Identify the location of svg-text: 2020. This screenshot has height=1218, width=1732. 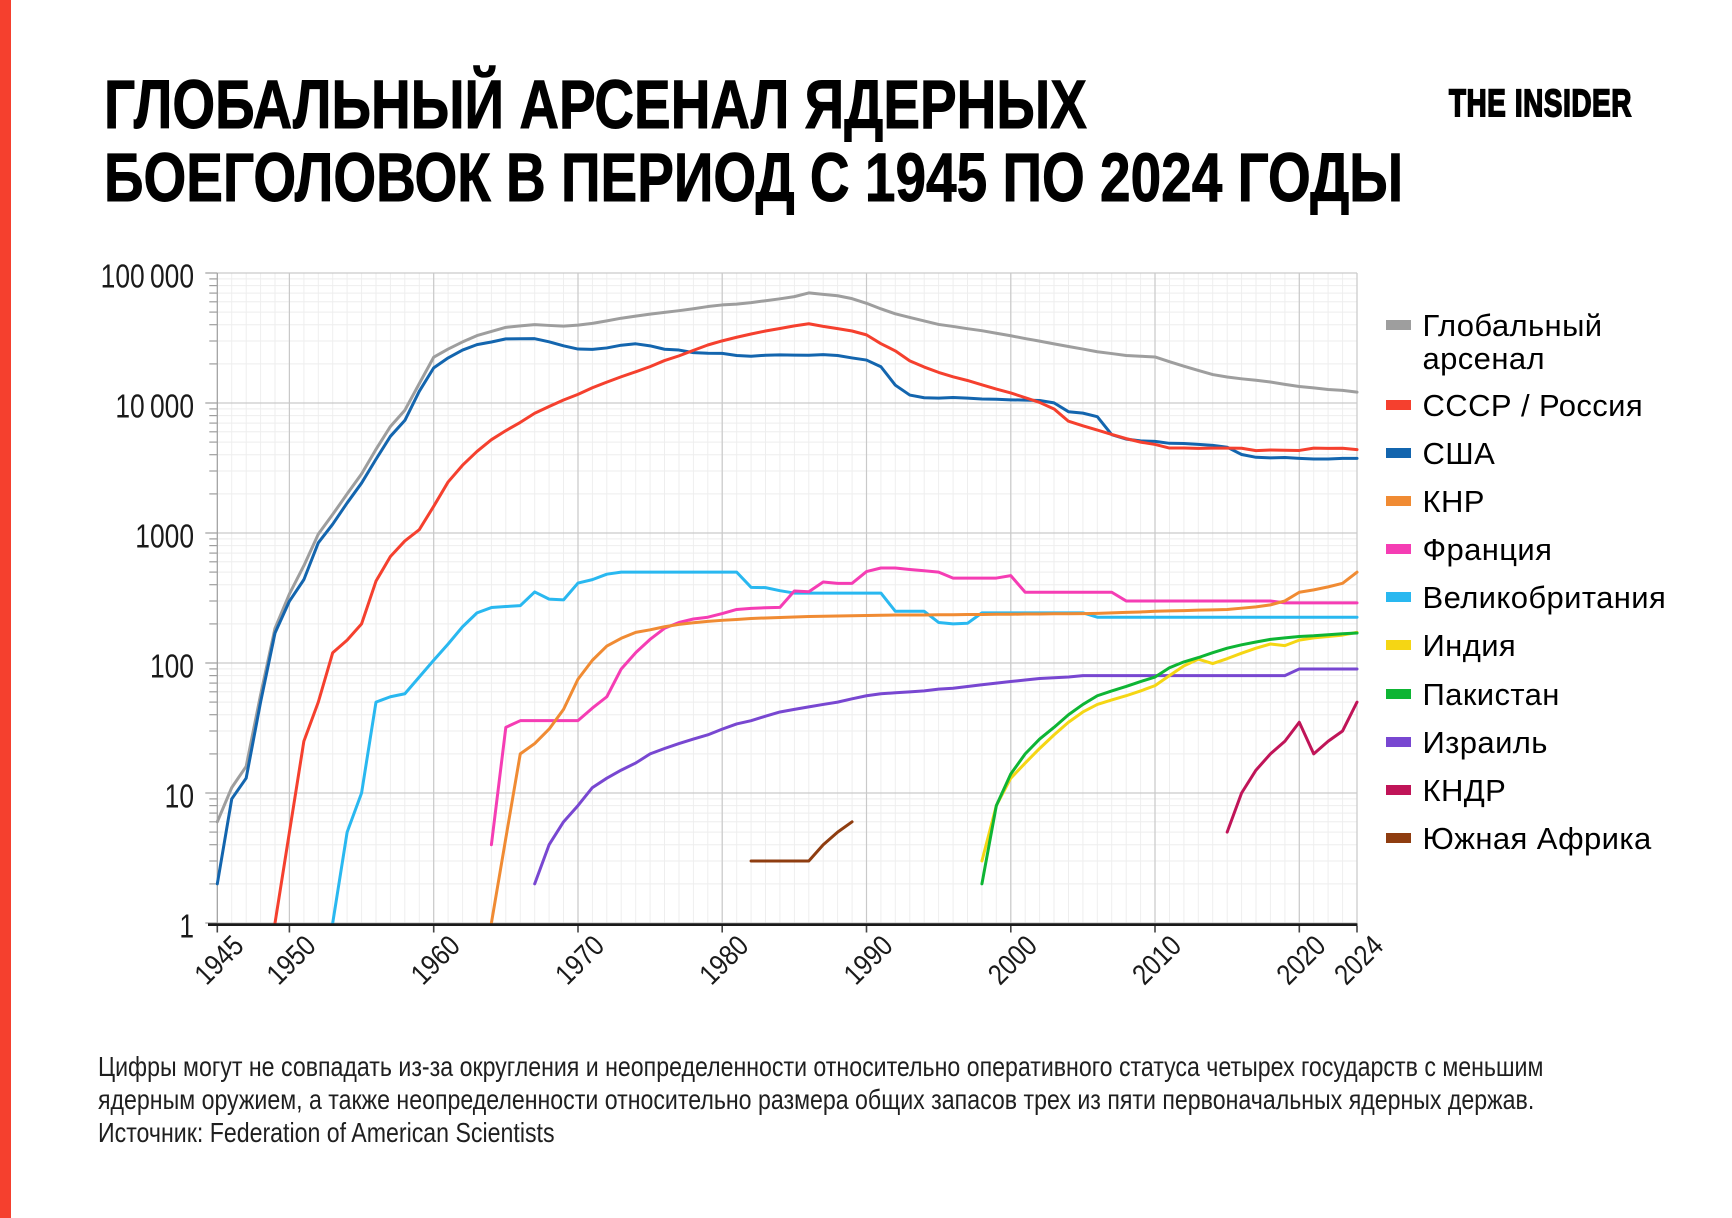
(1301, 960).